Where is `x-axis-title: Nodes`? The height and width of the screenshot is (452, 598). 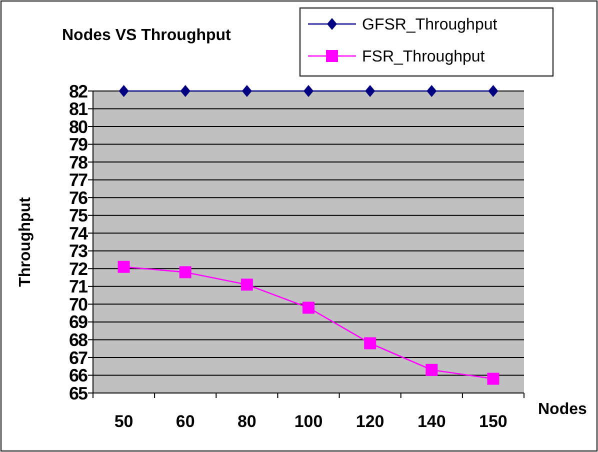
x-axis-title: Nodes is located at coordinates (562, 409).